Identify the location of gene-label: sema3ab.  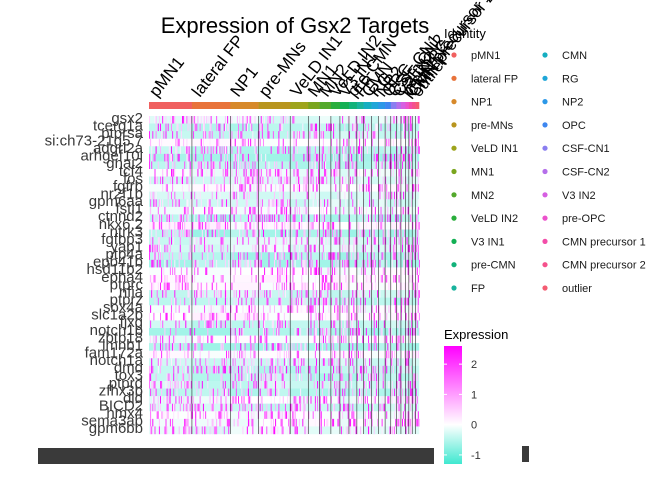
(112, 421).